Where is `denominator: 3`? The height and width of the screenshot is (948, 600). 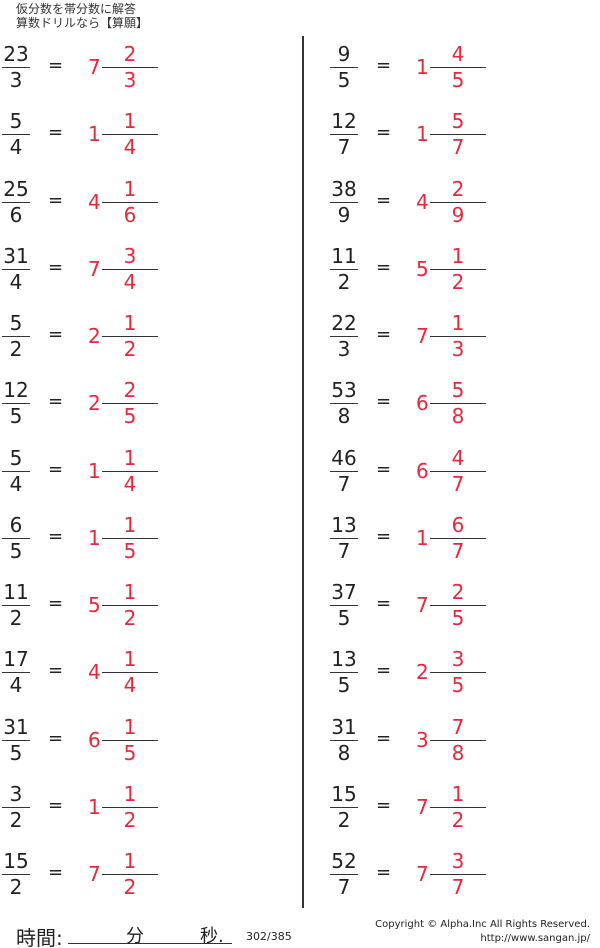 denominator: 3 is located at coordinates (344, 349).